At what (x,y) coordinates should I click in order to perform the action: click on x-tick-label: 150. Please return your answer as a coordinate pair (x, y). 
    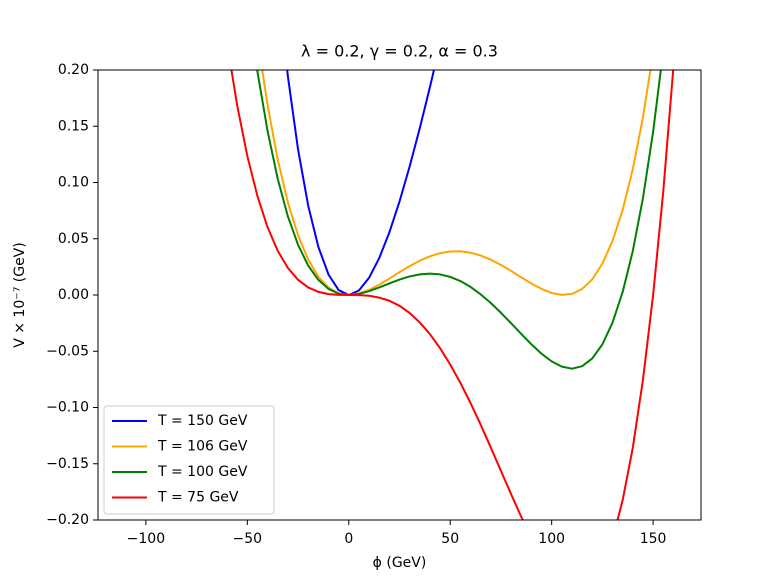
    Looking at the image, I should click on (653, 539).